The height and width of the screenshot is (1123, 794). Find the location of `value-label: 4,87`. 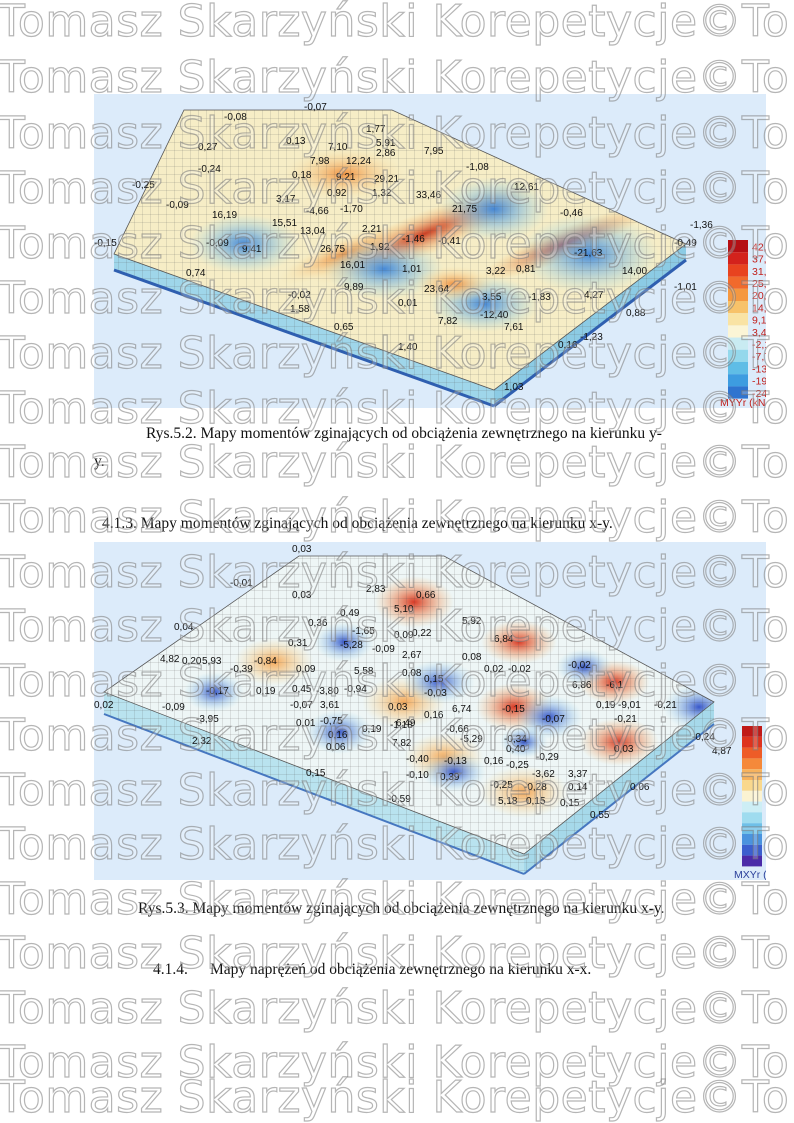

value-label: 4,87 is located at coordinates (722, 751).